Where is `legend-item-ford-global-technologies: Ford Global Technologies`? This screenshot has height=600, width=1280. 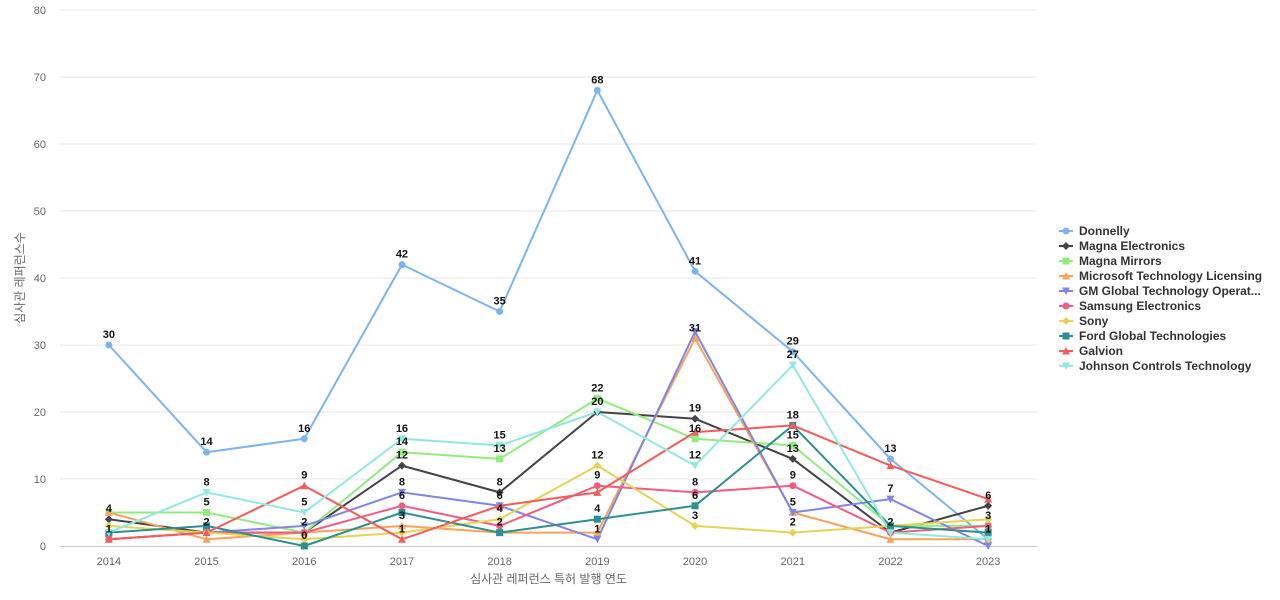 legend-item-ford-global-technologies: Ford Global Technologies is located at coordinates (1142, 336).